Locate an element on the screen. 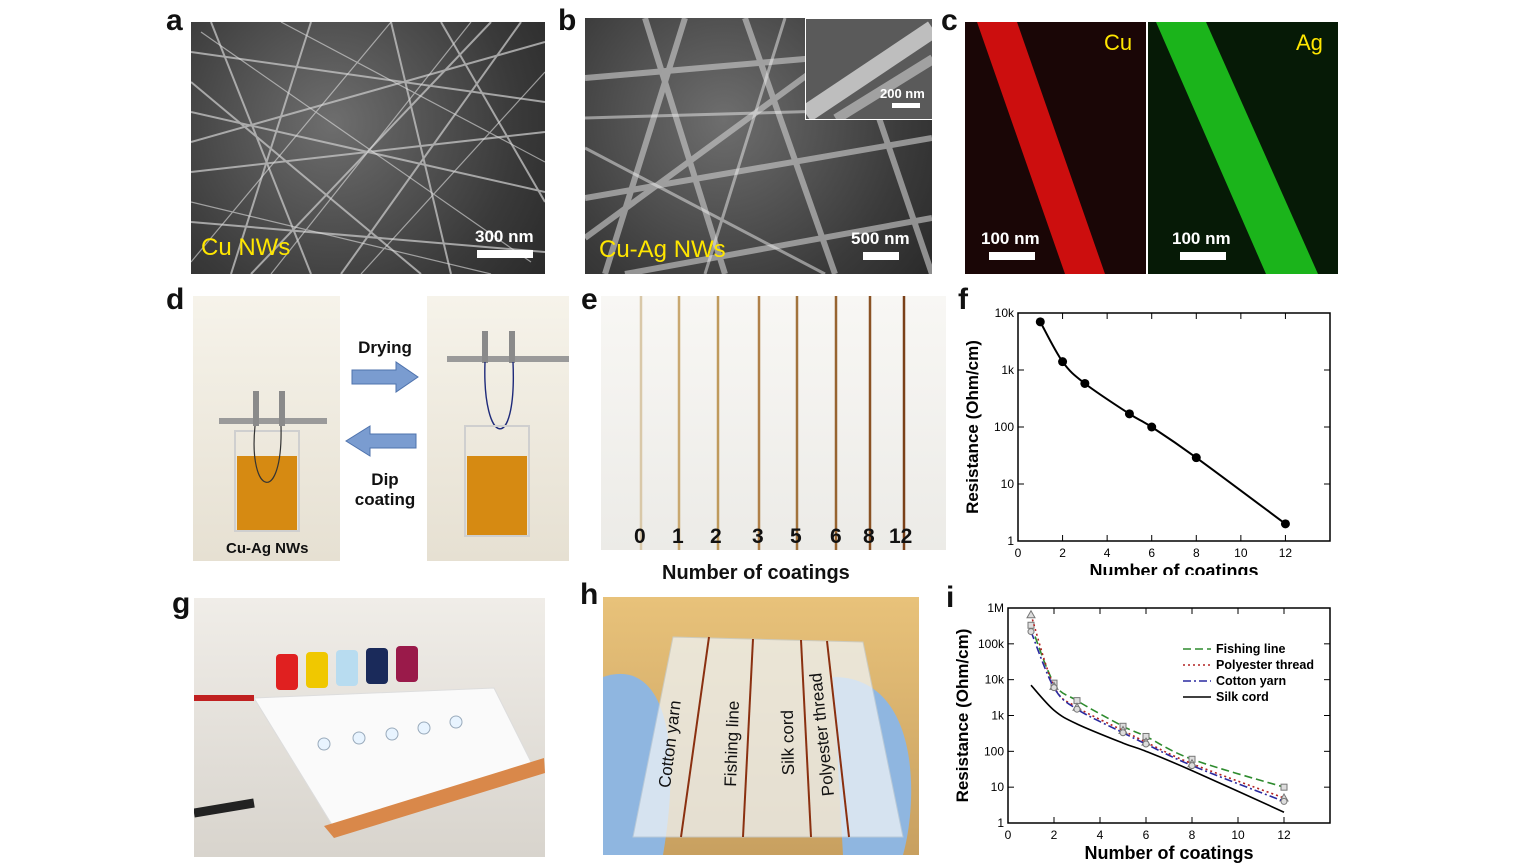 The image size is (1540, 866). spools-led-photo is located at coordinates (369, 727).